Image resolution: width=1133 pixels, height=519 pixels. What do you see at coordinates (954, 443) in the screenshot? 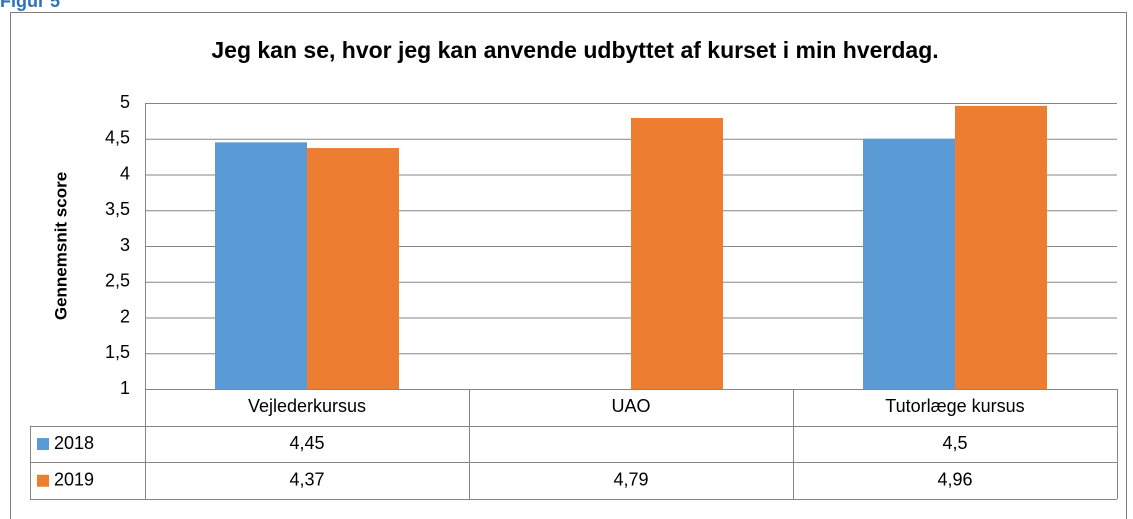
I see `table-value: 4,5` at bounding box center [954, 443].